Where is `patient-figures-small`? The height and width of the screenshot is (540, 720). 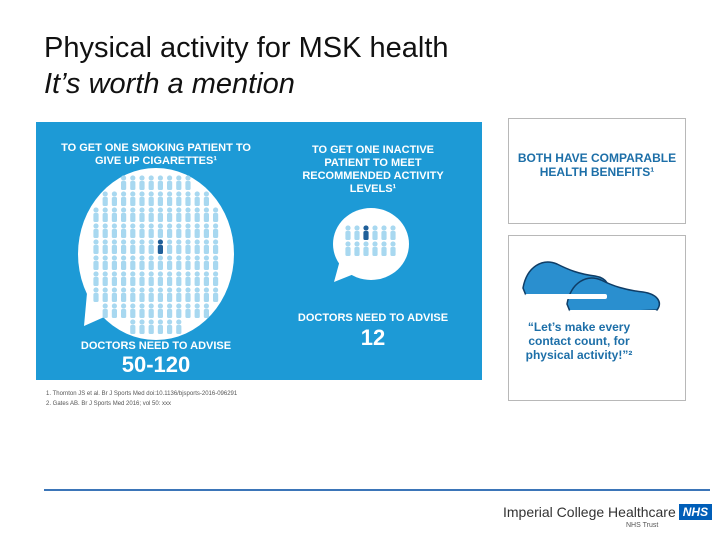 patient-figures-small is located at coordinates (370, 240).